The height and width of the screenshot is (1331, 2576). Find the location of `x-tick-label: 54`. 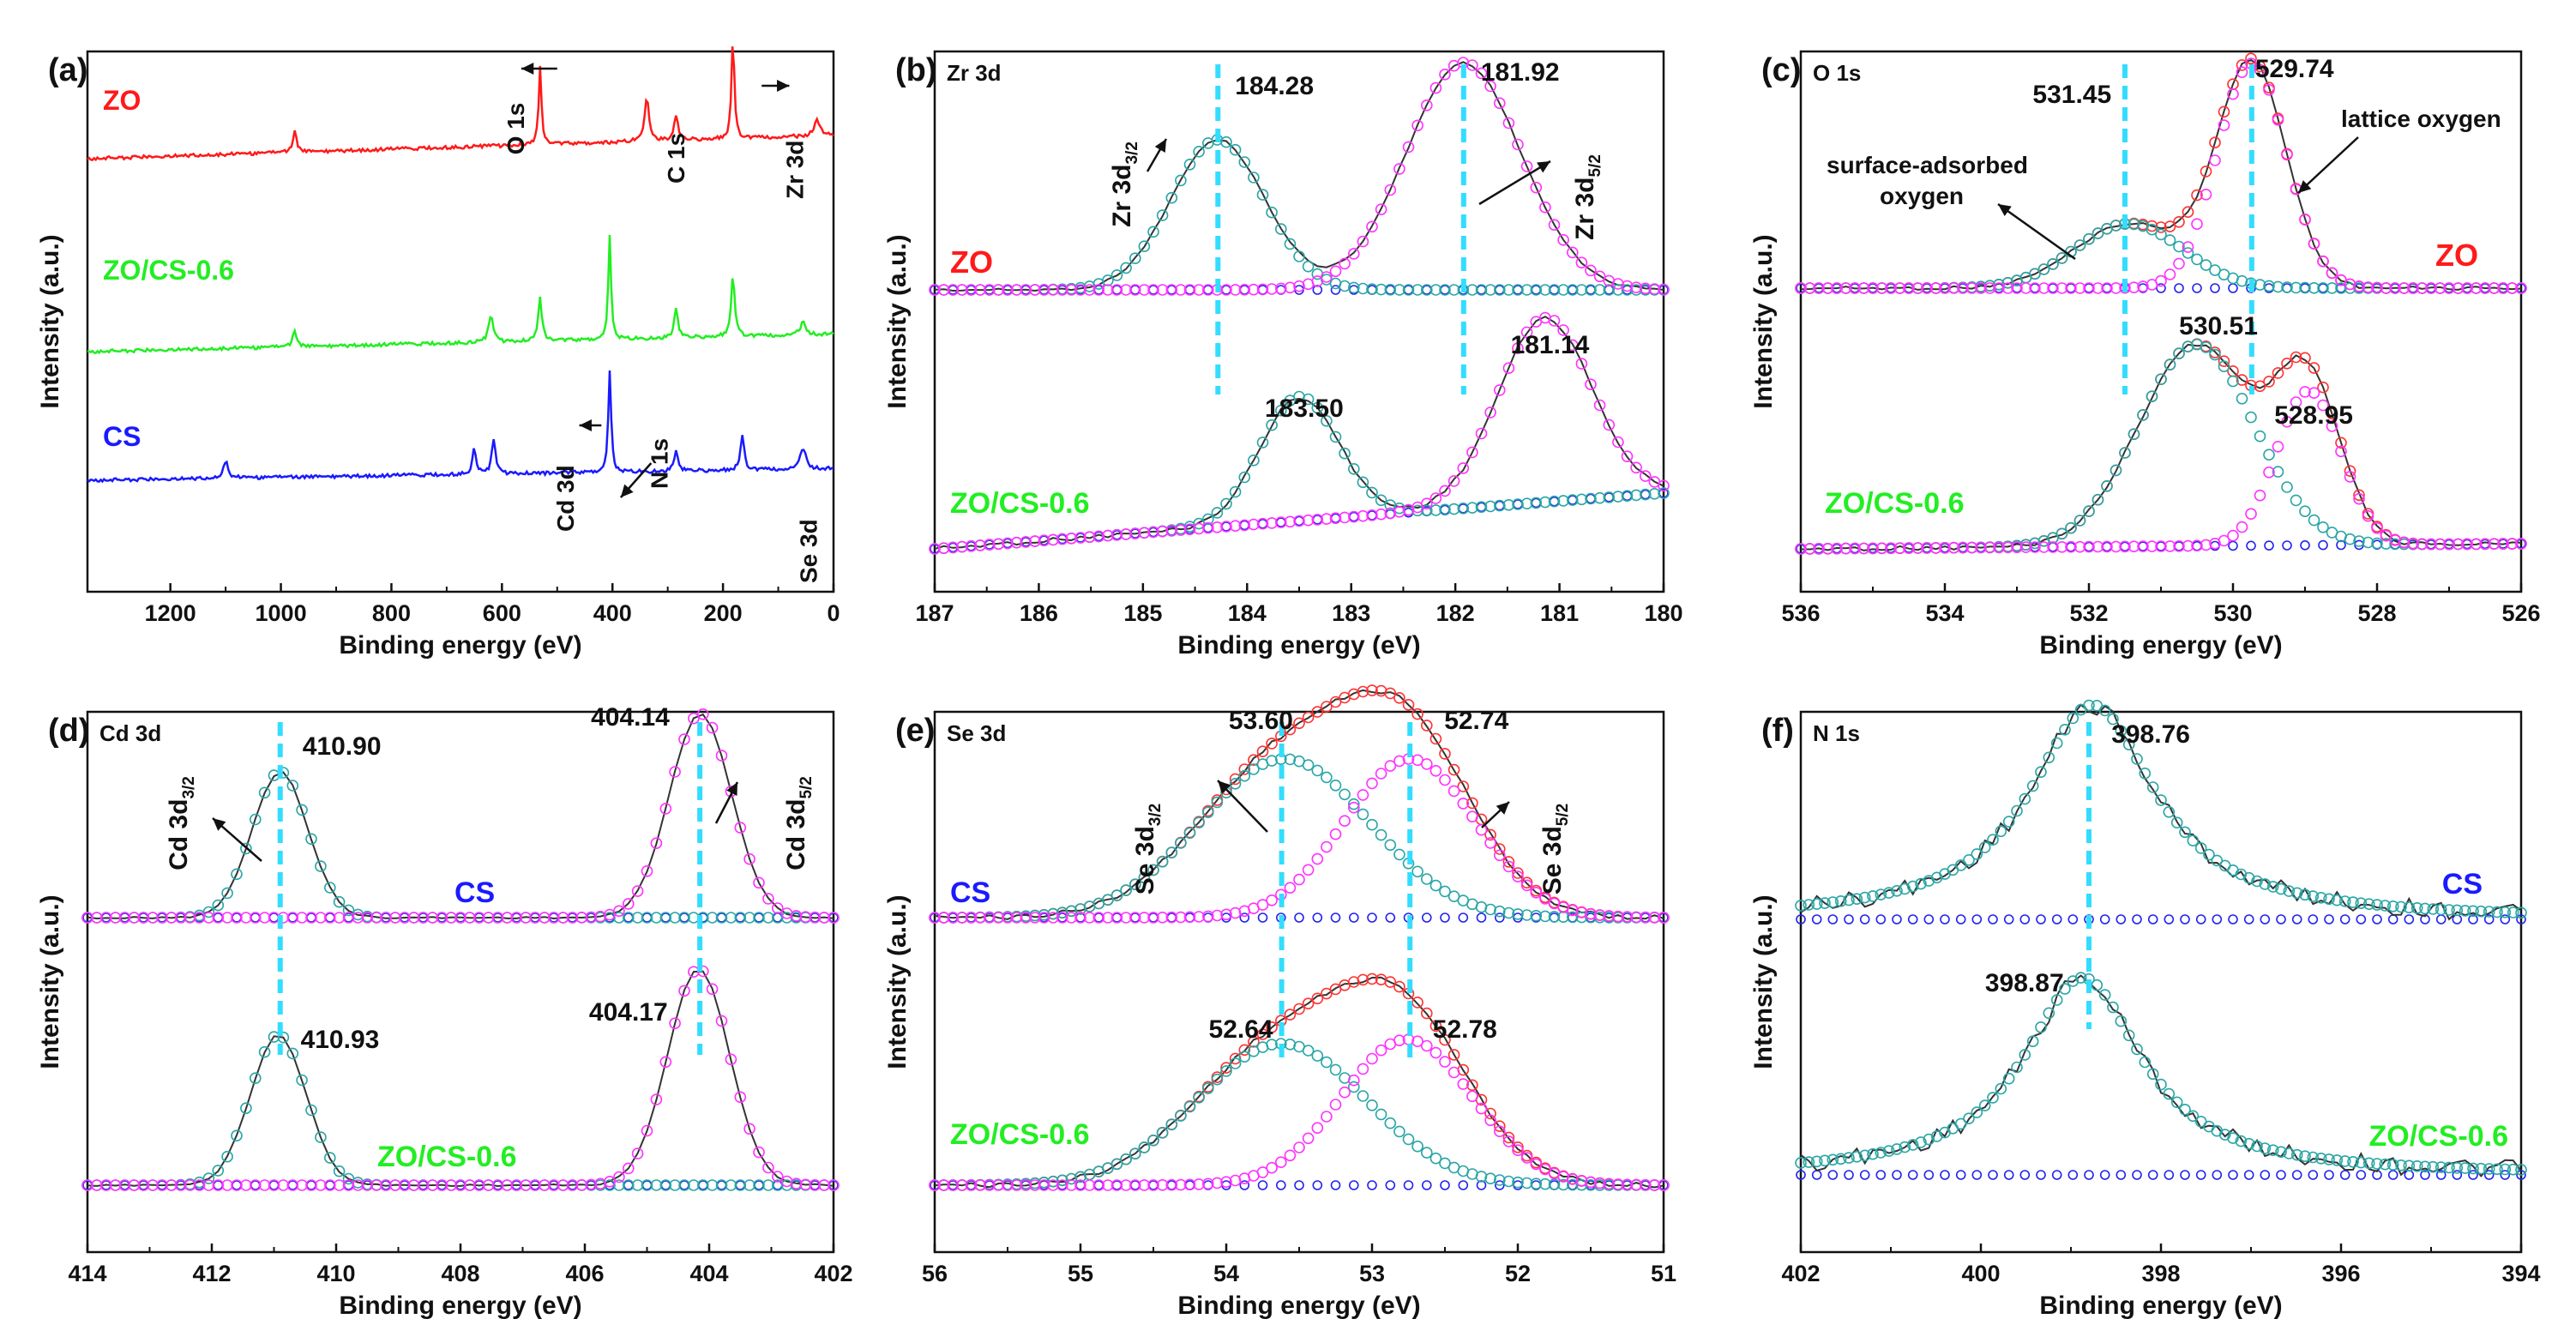

x-tick-label: 54 is located at coordinates (1226, 1273).